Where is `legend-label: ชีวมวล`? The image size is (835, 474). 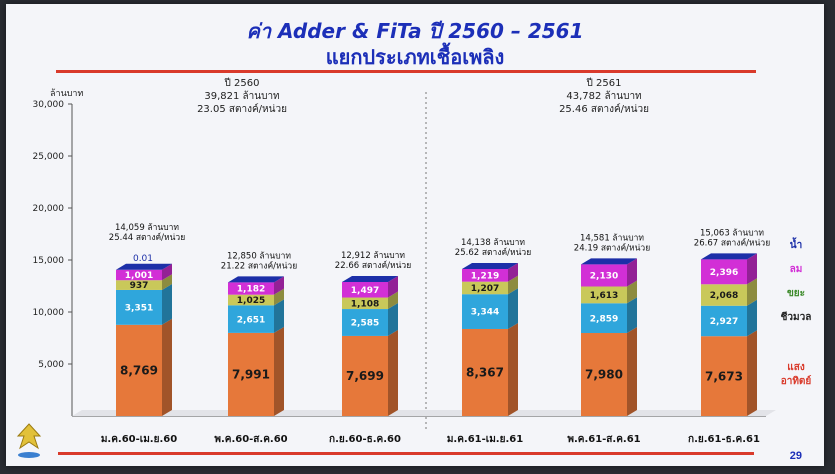
legend-label: ชีวมวล is located at coordinates (796, 317).